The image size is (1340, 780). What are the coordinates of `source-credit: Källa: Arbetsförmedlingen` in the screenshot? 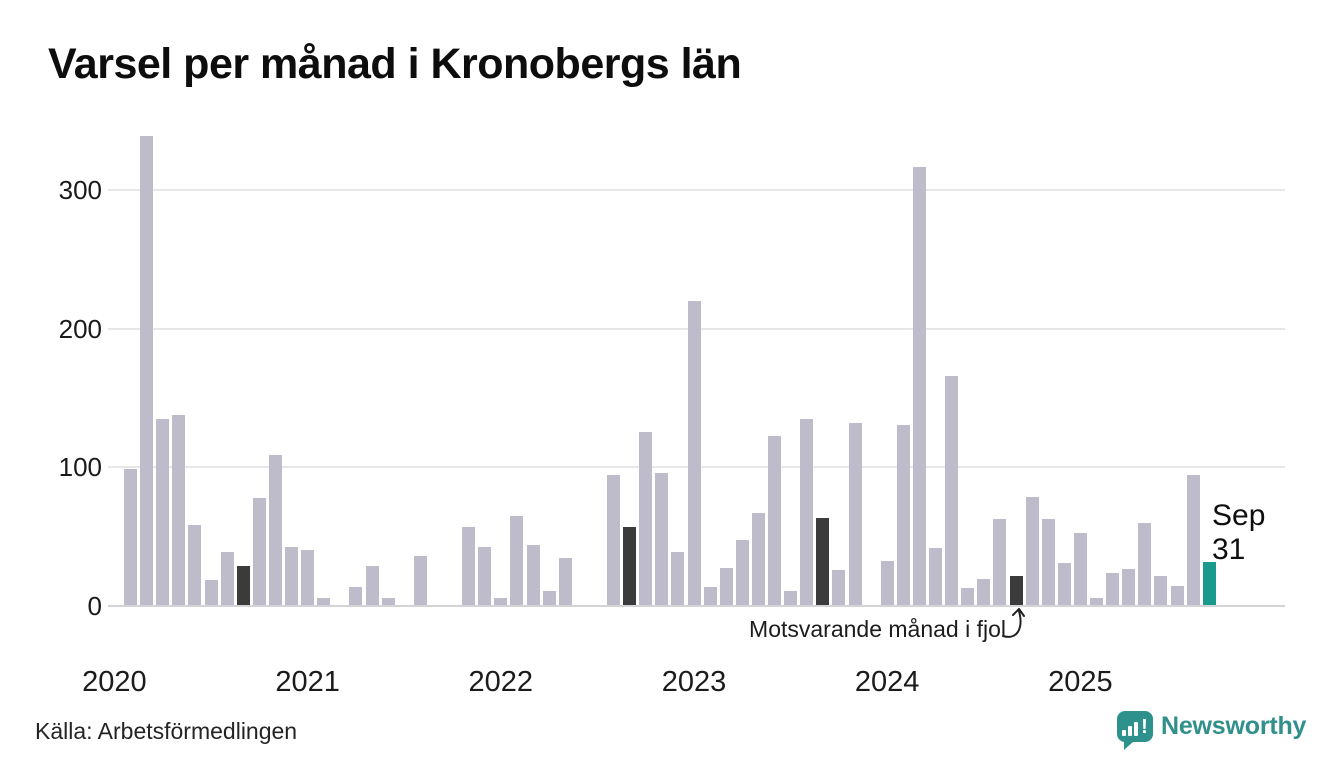 It's located at (166, 731).